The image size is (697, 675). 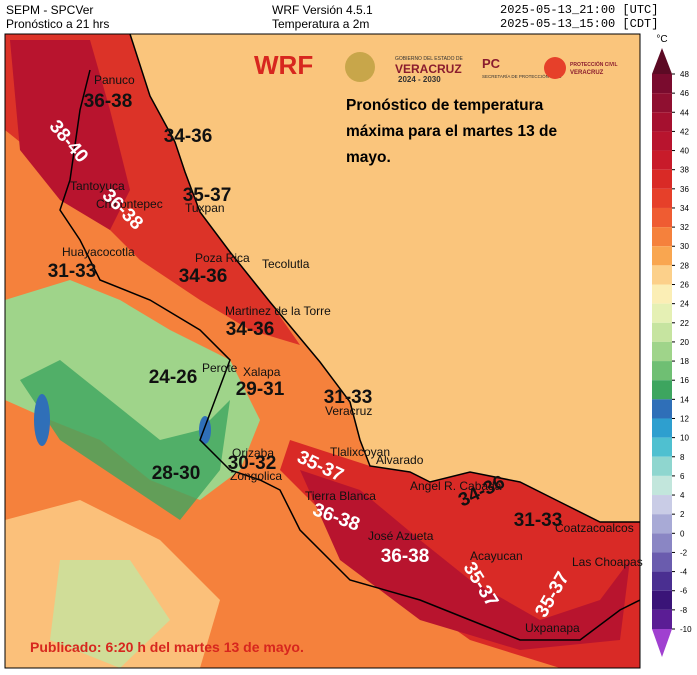 What do you see at coordinates (686, 629) in the screenshot?
I see `colorbar-tick-label: -10` at bounding box center [686, 629].